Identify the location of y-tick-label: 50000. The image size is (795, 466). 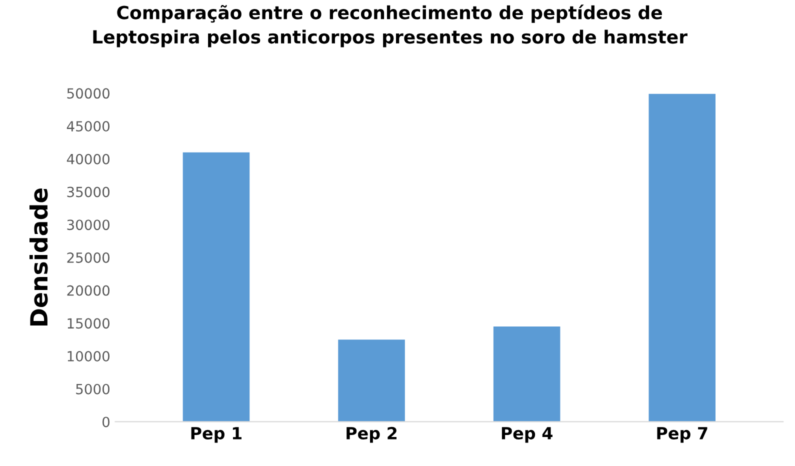
(88, 93).